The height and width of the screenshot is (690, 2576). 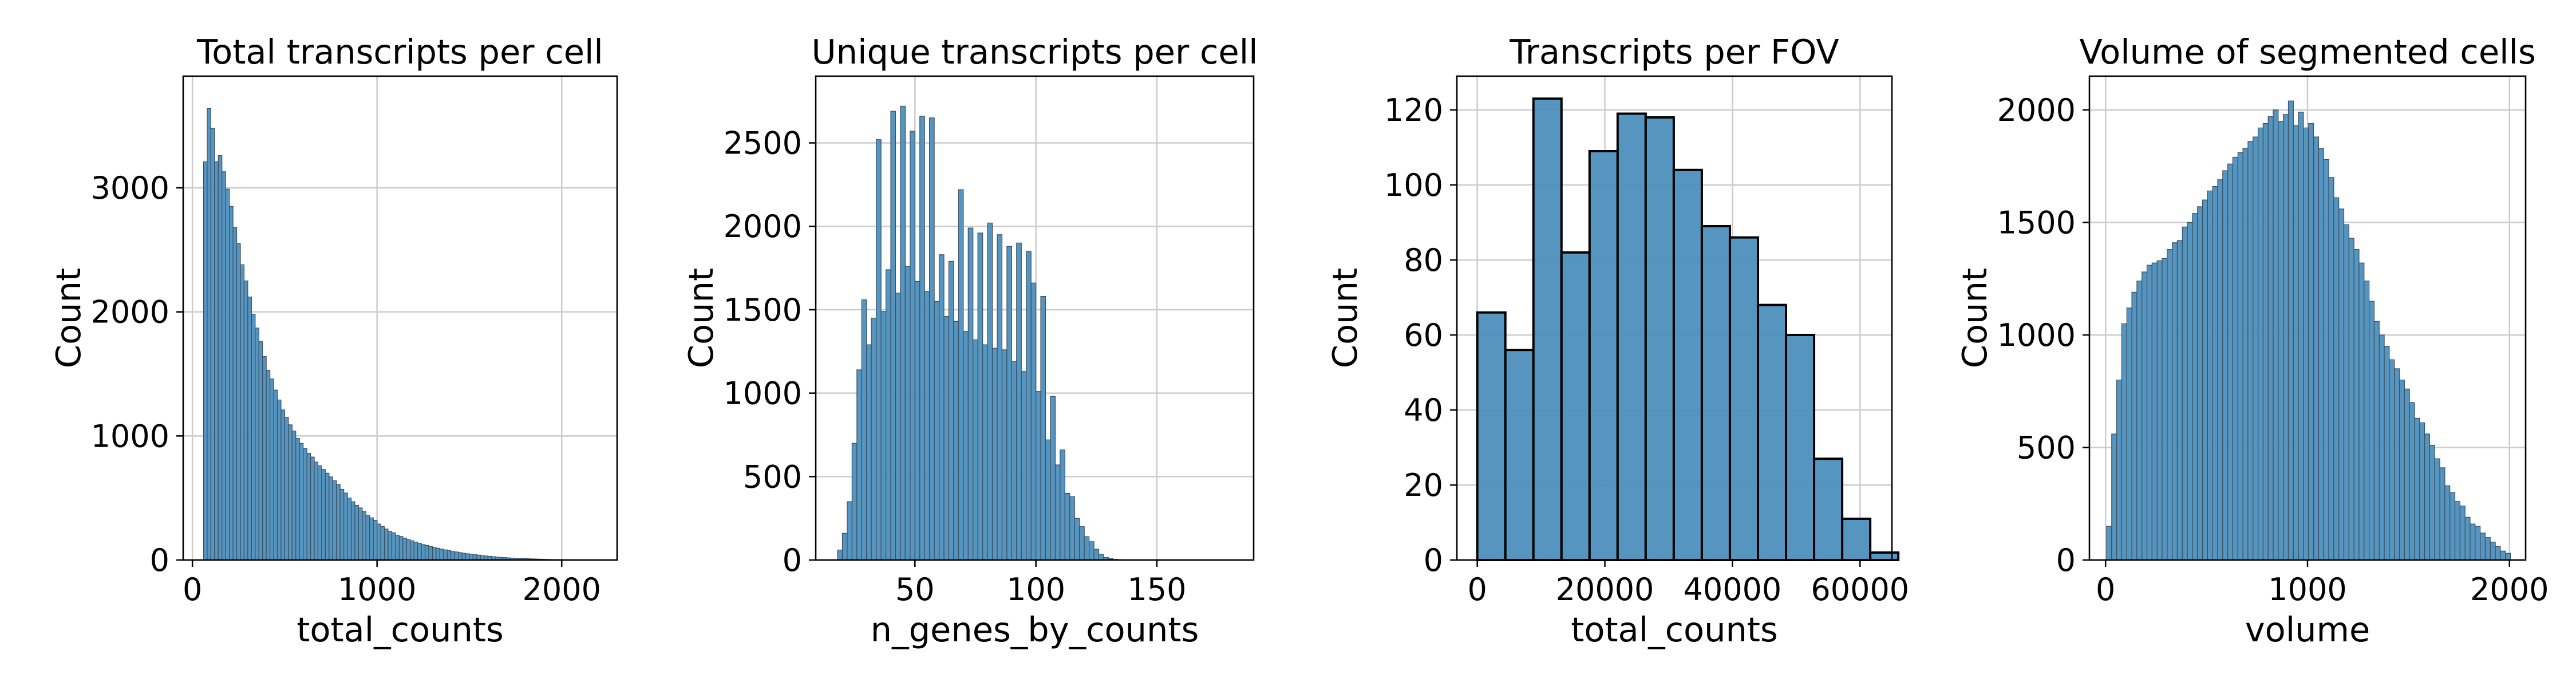 I want to click on x-axis-label: n_genes_by_counts, so click(x=1035, y=629).